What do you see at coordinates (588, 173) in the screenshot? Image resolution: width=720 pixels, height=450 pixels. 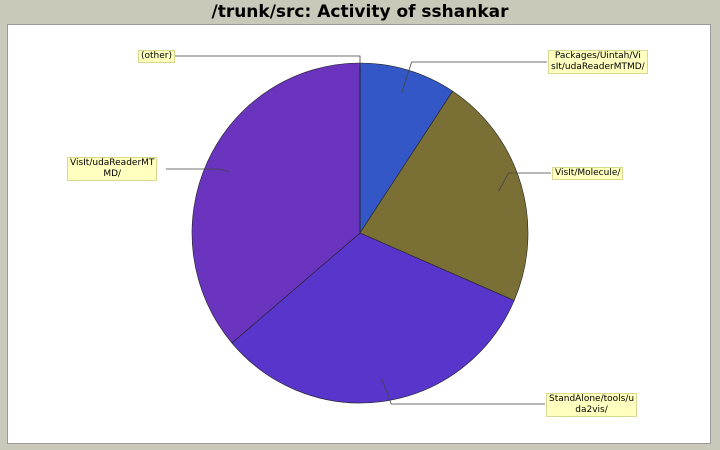 I see `slice-label-visit-molecule: VisIt/Molecule/` at bounding box center [588, 173].